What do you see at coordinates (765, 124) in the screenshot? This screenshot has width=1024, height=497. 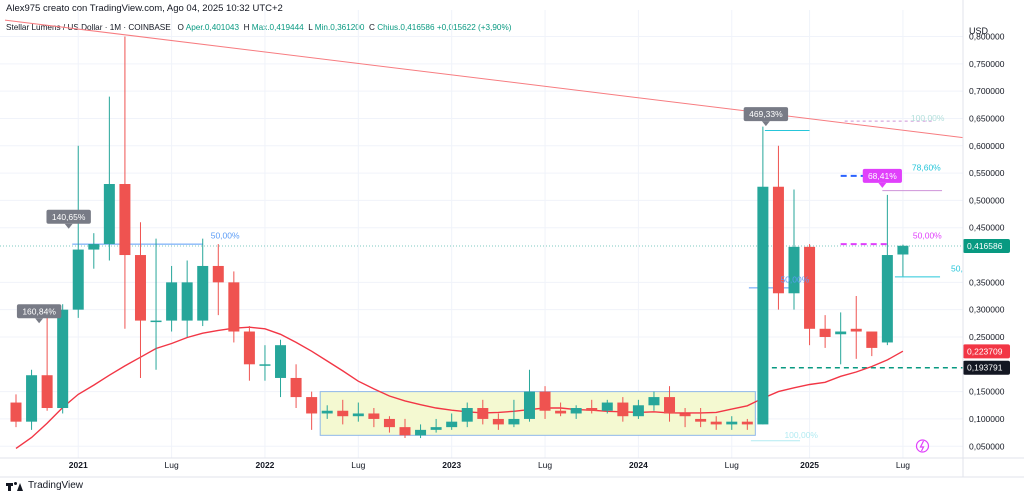 I see `tag-469-arrow` at bounding box center [765, 124].